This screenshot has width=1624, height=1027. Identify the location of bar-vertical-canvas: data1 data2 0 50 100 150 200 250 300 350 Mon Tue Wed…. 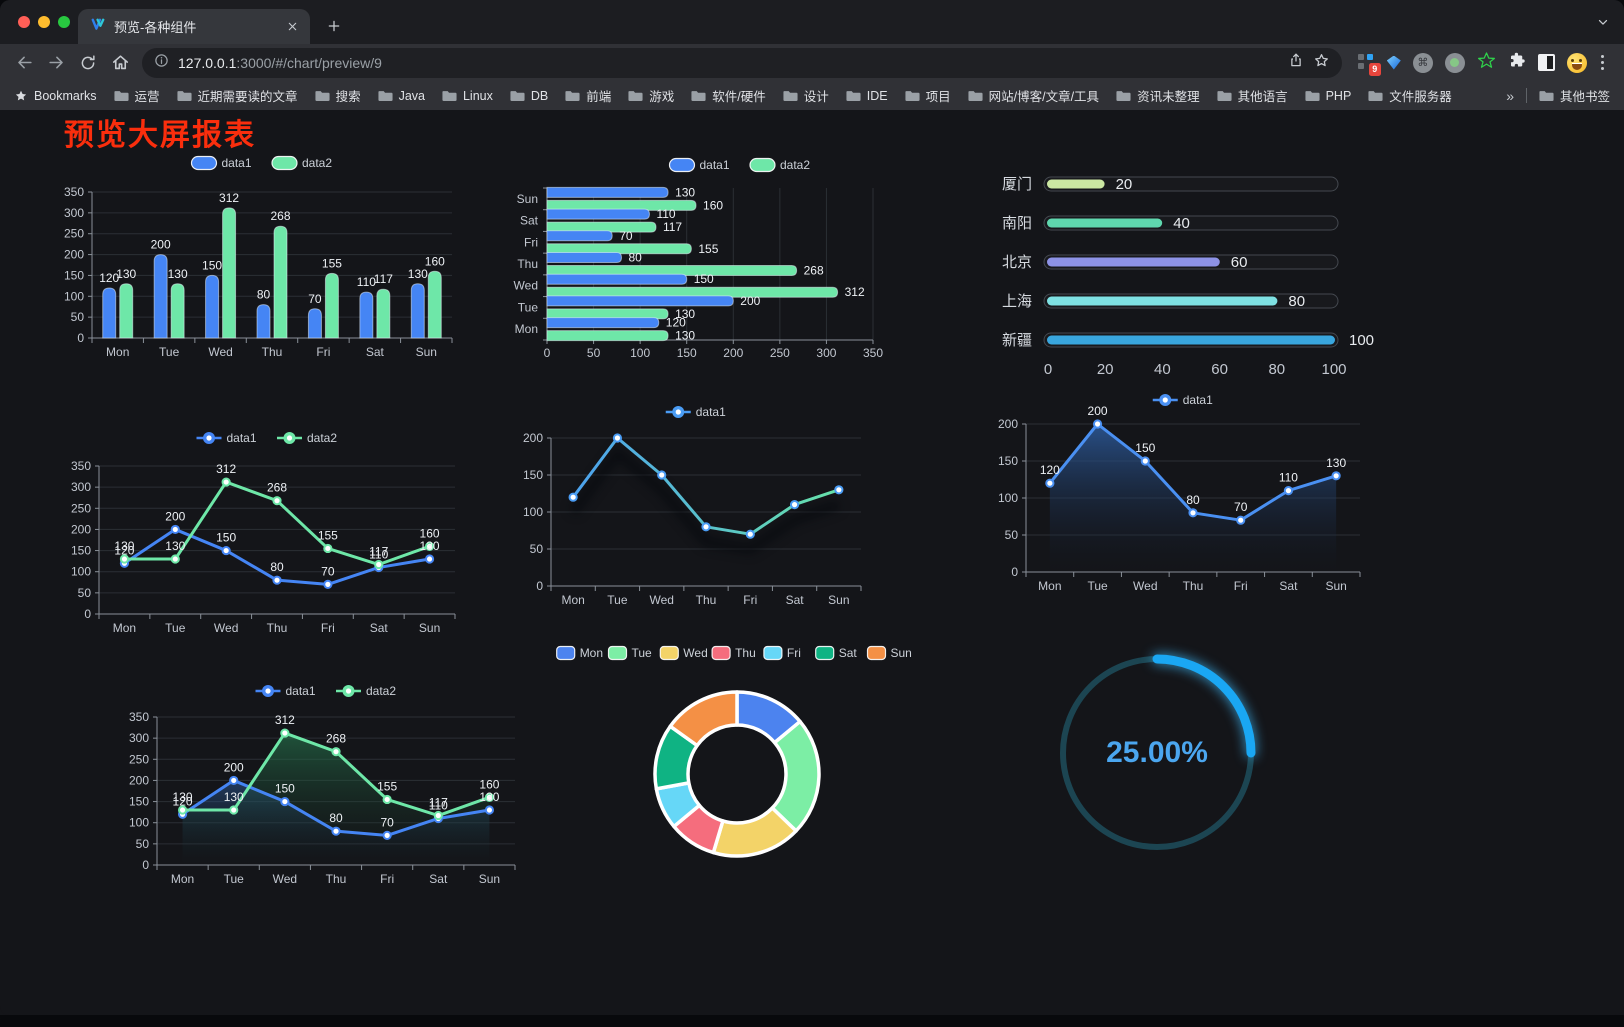
(253, 259).